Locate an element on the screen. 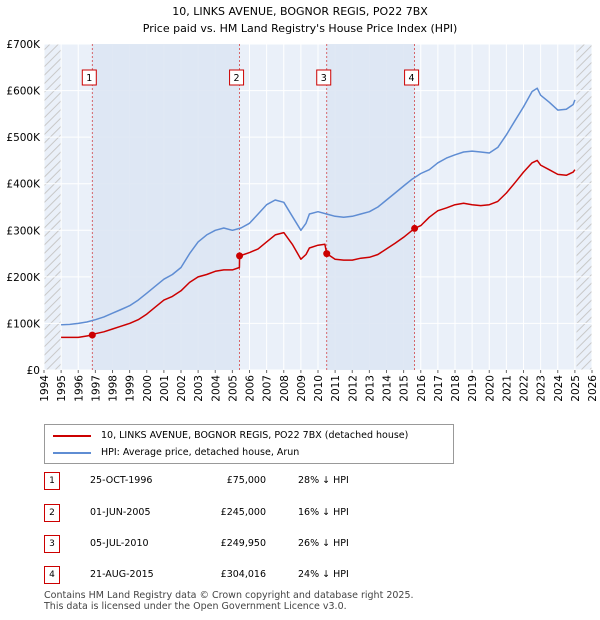  x-tick-label: 2000 is located at coordinates (148, 388).